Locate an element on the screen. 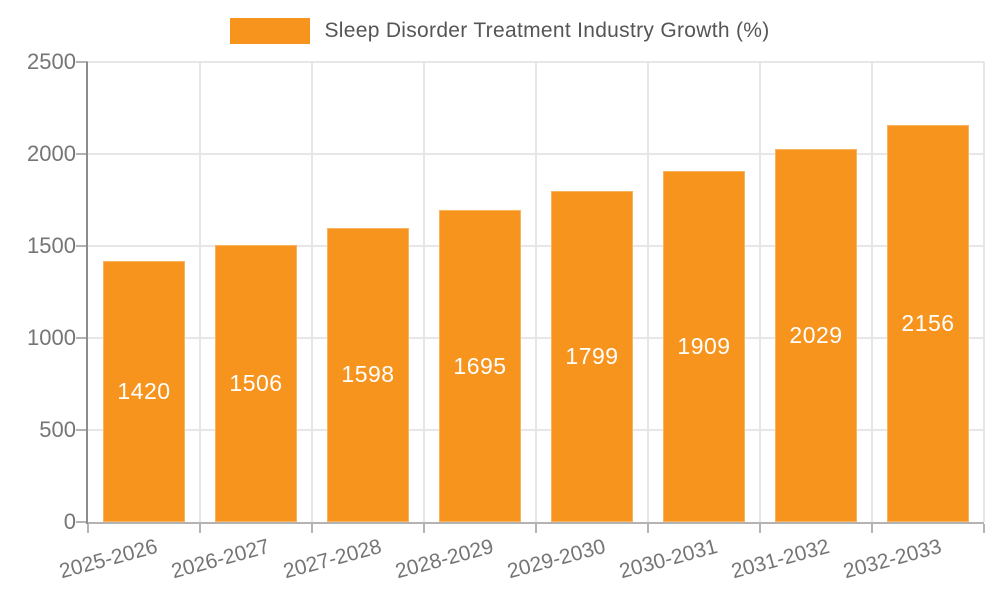 The image size is (1000, 600). bar-2031-2032: 2029 is located at coordinates (816, 335).